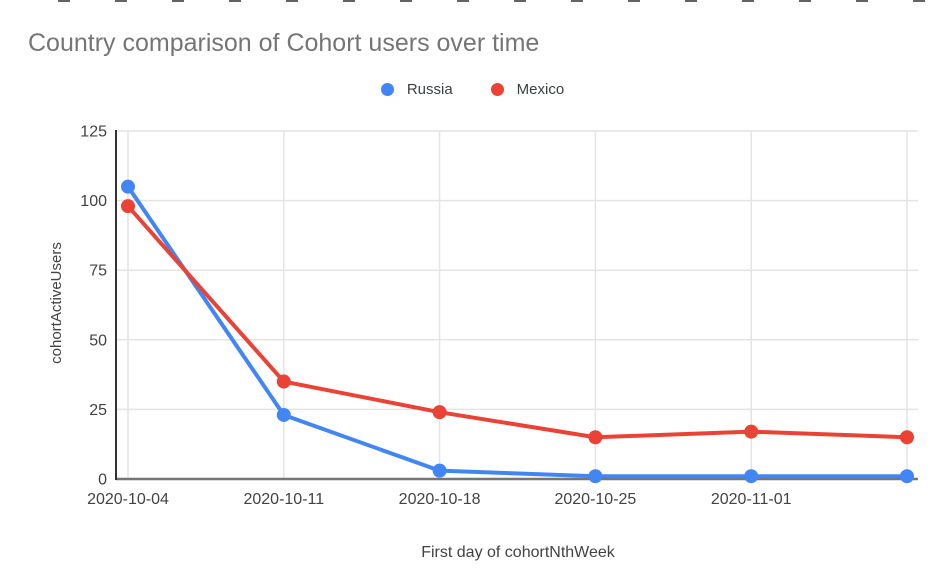 This screenshot has width=945, height=584. I want to click on y-tick-label: 75, so click(98, 271).